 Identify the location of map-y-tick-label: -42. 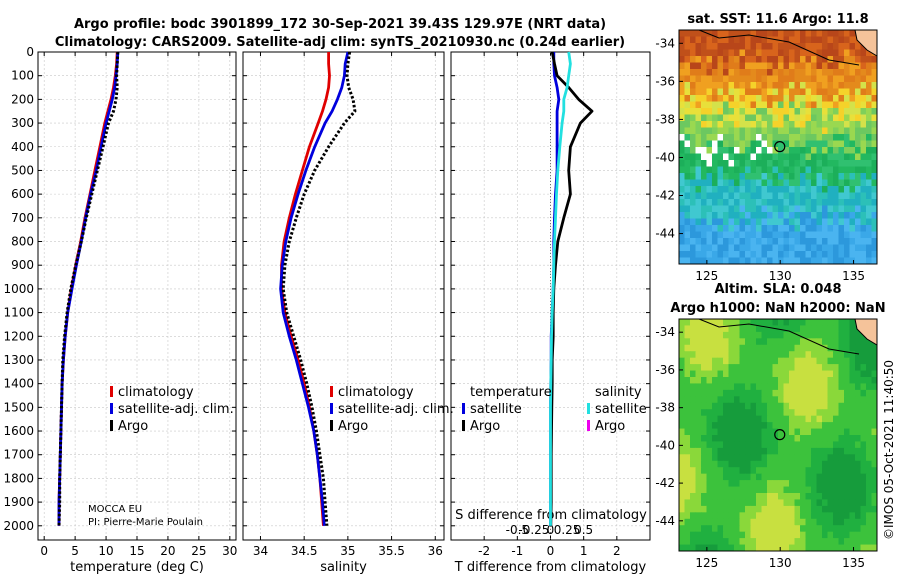
(665, 196).